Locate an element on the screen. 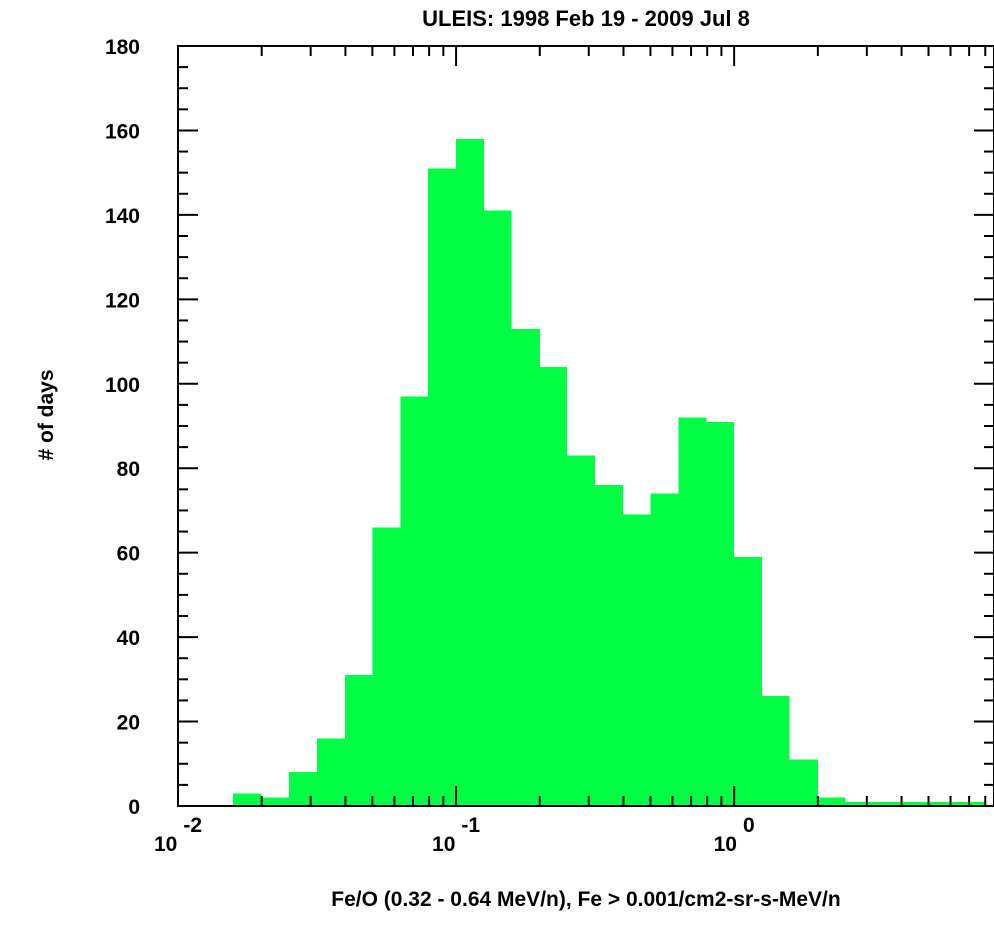  chart-title: ULEIS: 1998 Feb 19 - 2009 Jul 8 is located at coordinates (586, 18).